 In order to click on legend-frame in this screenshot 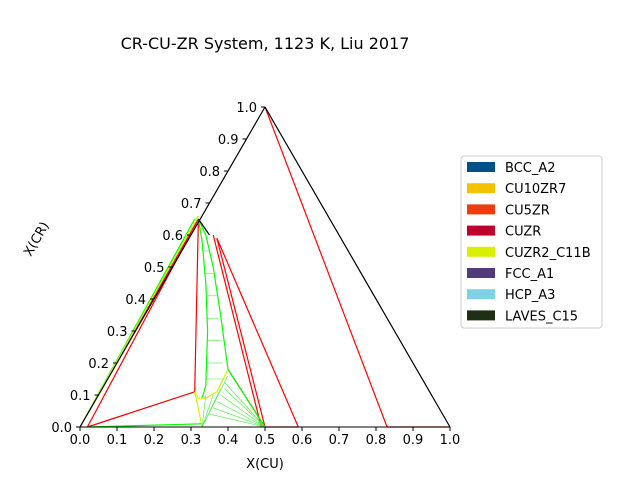, I will do `click(531, 242)`.